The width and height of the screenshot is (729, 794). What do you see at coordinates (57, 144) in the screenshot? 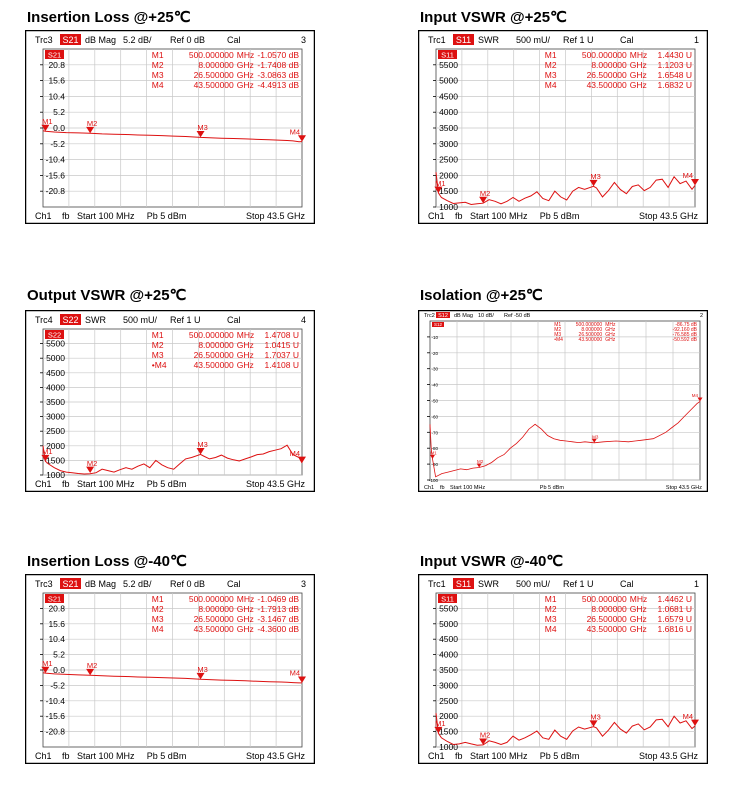
I see `y-tick-label: -5.2` at bounding box center [57, 144].